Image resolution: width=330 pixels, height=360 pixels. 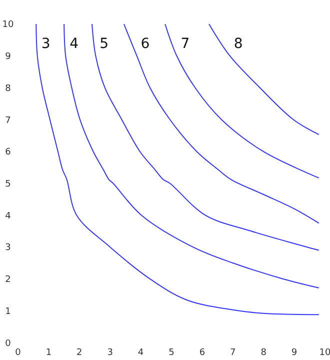 What do you see at coordinates (145, 44) in the screenshot?
I see `series-label: 6` at bounding box center [145, 44].